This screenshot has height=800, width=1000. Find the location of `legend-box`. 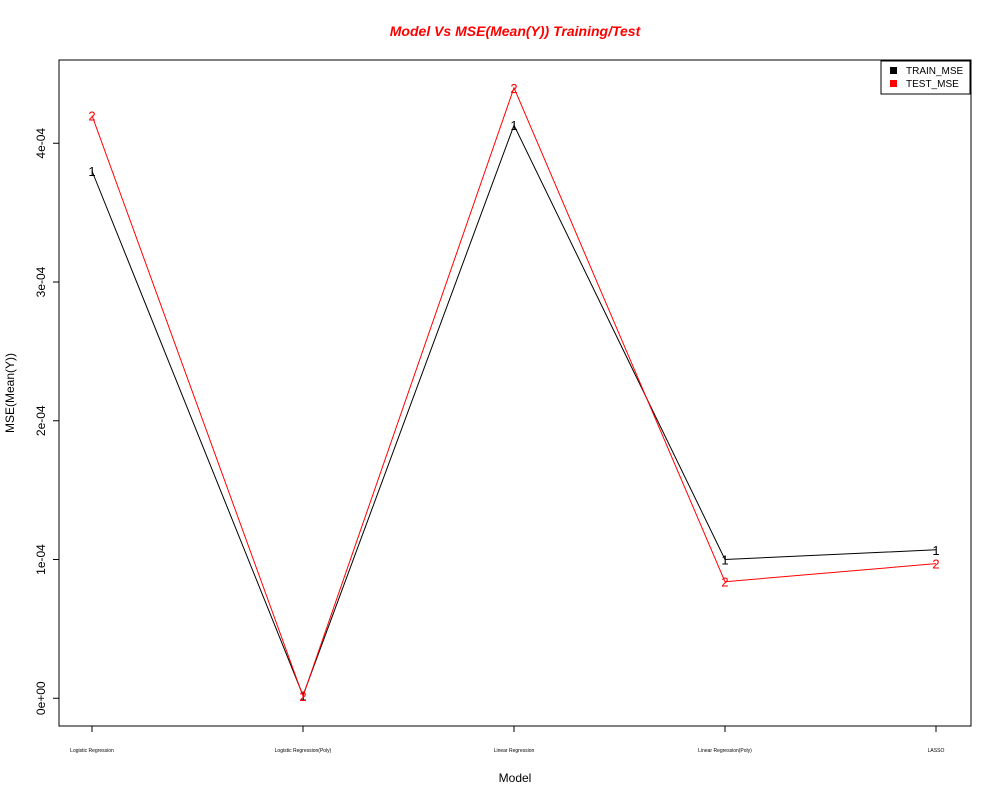

legend-box is located at coordinates (925, 77).